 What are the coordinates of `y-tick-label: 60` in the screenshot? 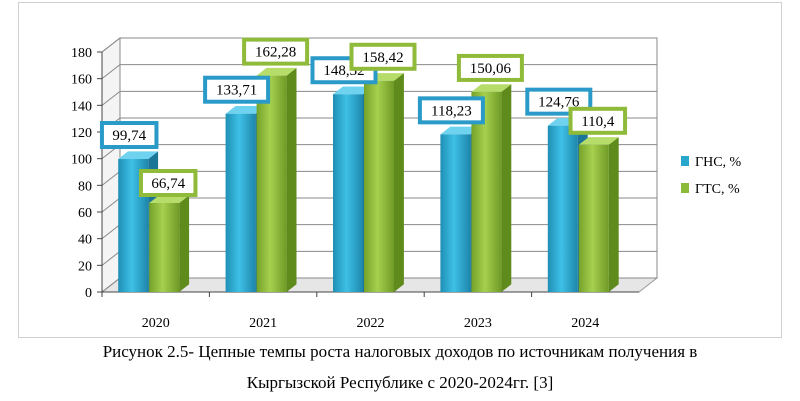 It's located at (85, 213).